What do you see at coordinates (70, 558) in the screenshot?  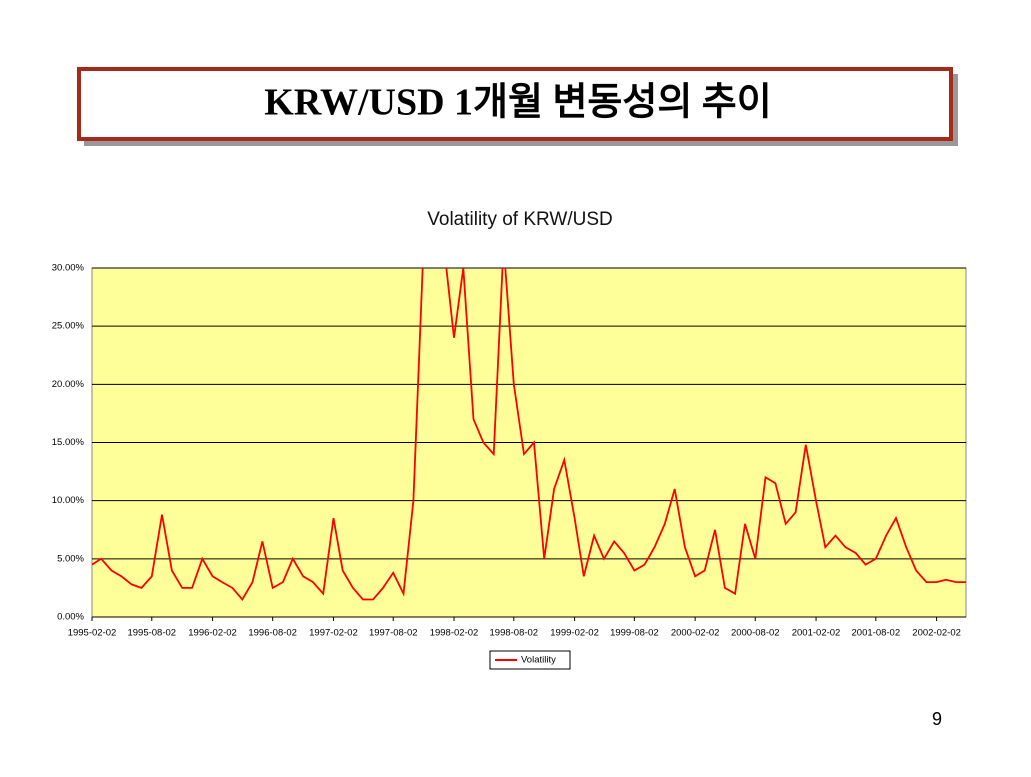 I see `y-tick-label: 5.00%` at bounding box center [70, 558].